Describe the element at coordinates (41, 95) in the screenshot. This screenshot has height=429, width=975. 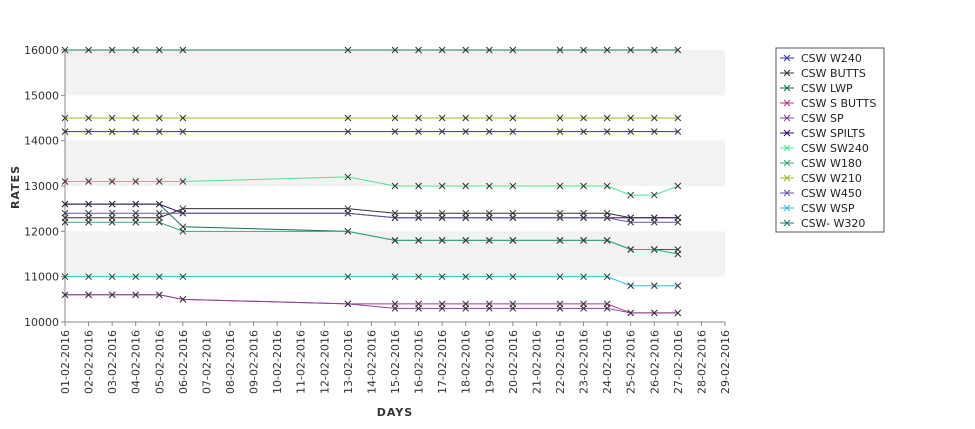
I see `y-tick-label: 15000` at that location.